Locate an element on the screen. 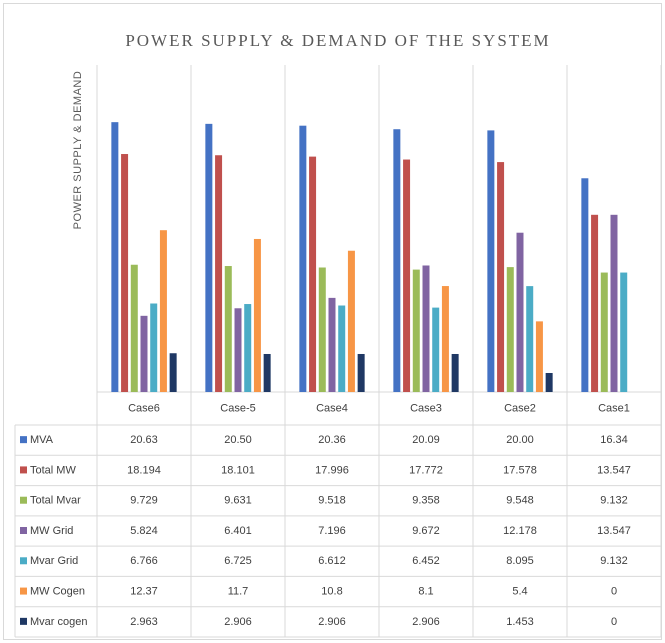 The height and width of the screenshot is (643, 665). table-cell: 20.50 is located at coordinates (238, 440).